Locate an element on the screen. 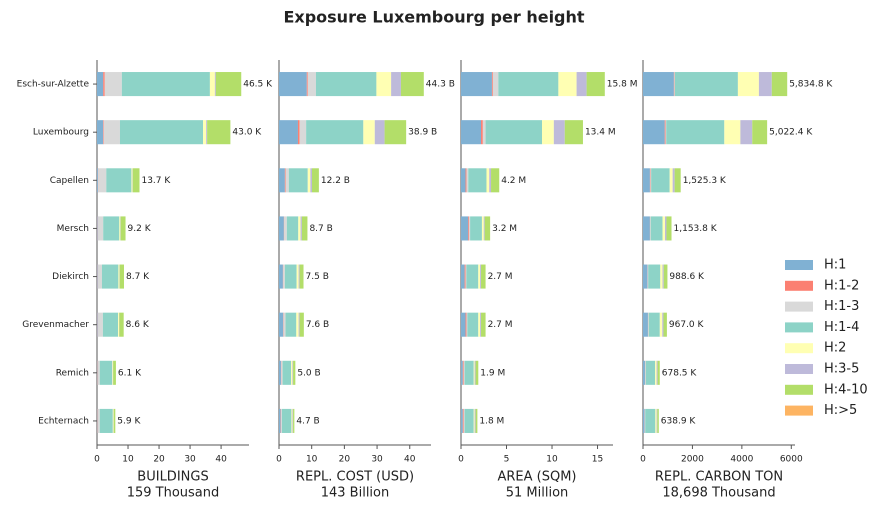  total-label: 9.2 K is located at coordinates (140, 229).